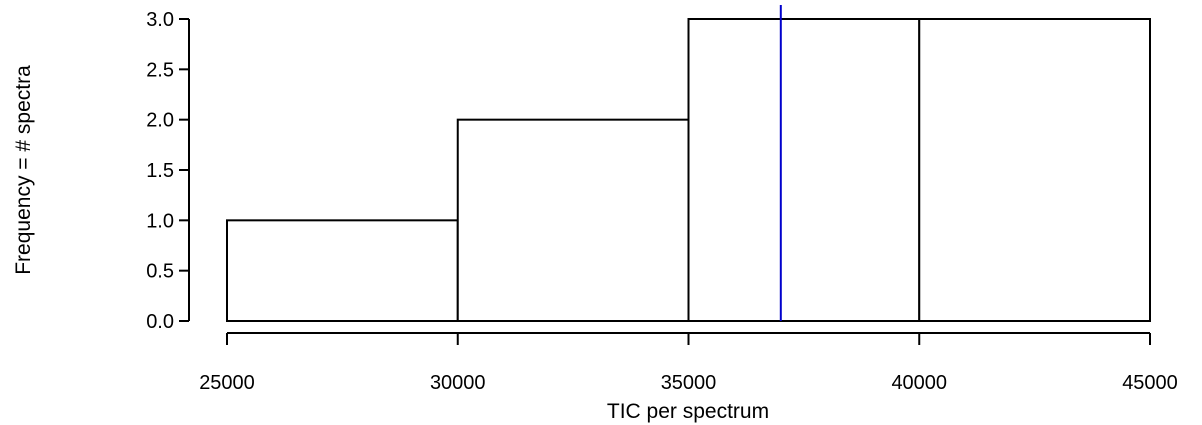 This screenshot has width=1202, height=425. Describe the element at coordinates (160, 70) in the screenshot. I see `y-tick-label: 2.5` at that location.